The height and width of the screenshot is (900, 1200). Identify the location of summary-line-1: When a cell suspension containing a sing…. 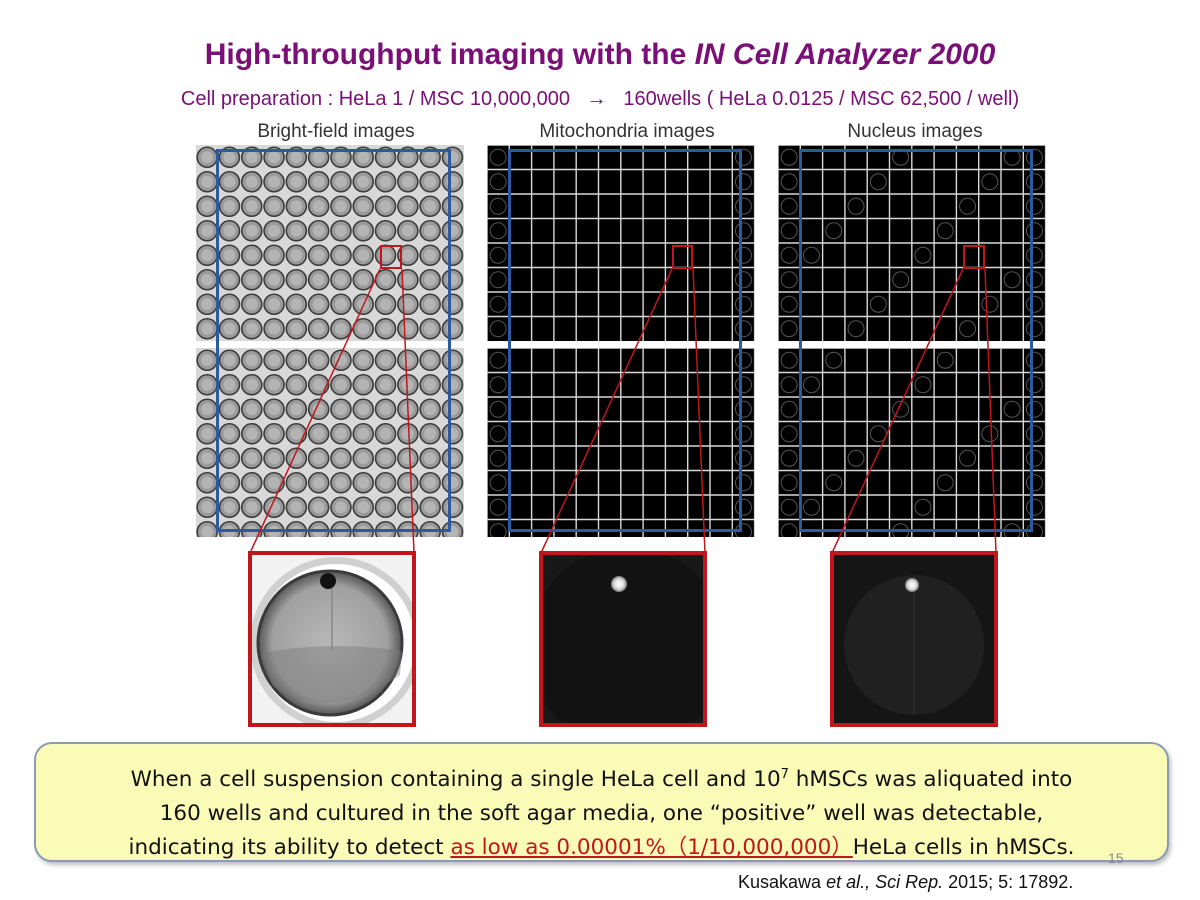
(601, 780).